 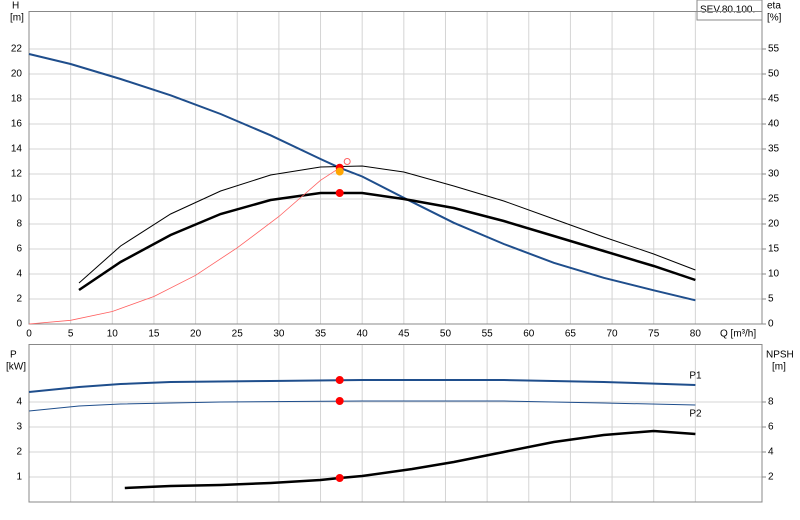 I want to click on y2-tick-label: 40, so click(x=774, y=124).